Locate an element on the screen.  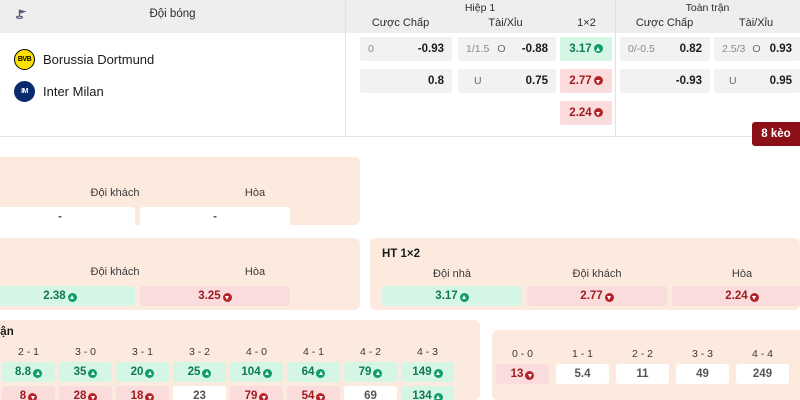
odds-cell-ft-overunder: U 0.95 is located at coordinates (757, 81).